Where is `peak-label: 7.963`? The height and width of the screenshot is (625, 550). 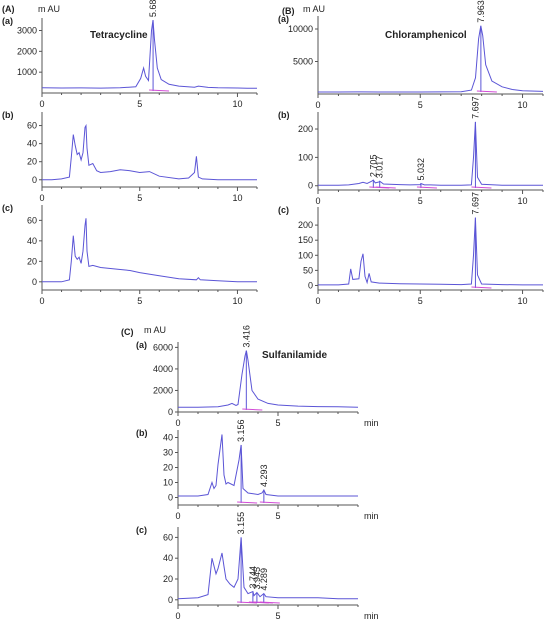
peak-label: 7.963 is located at coordinates (481, 11).